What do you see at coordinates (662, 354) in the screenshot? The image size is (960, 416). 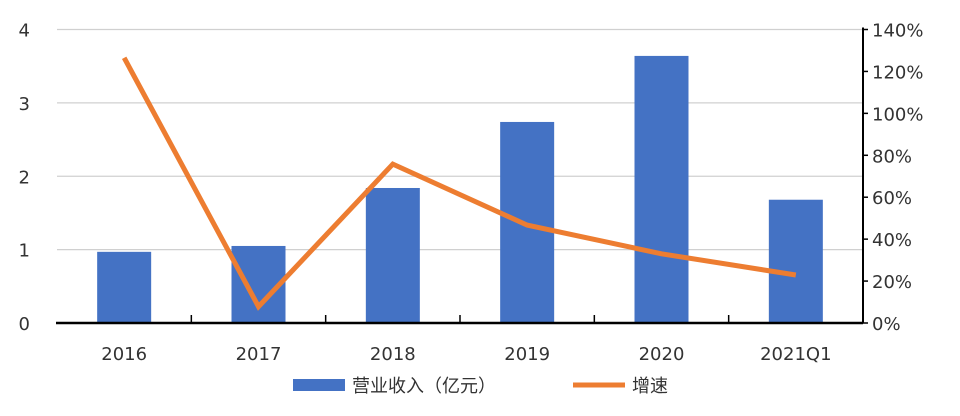 I see `x-tick-label: 2020` at bounding box center [662, 354].